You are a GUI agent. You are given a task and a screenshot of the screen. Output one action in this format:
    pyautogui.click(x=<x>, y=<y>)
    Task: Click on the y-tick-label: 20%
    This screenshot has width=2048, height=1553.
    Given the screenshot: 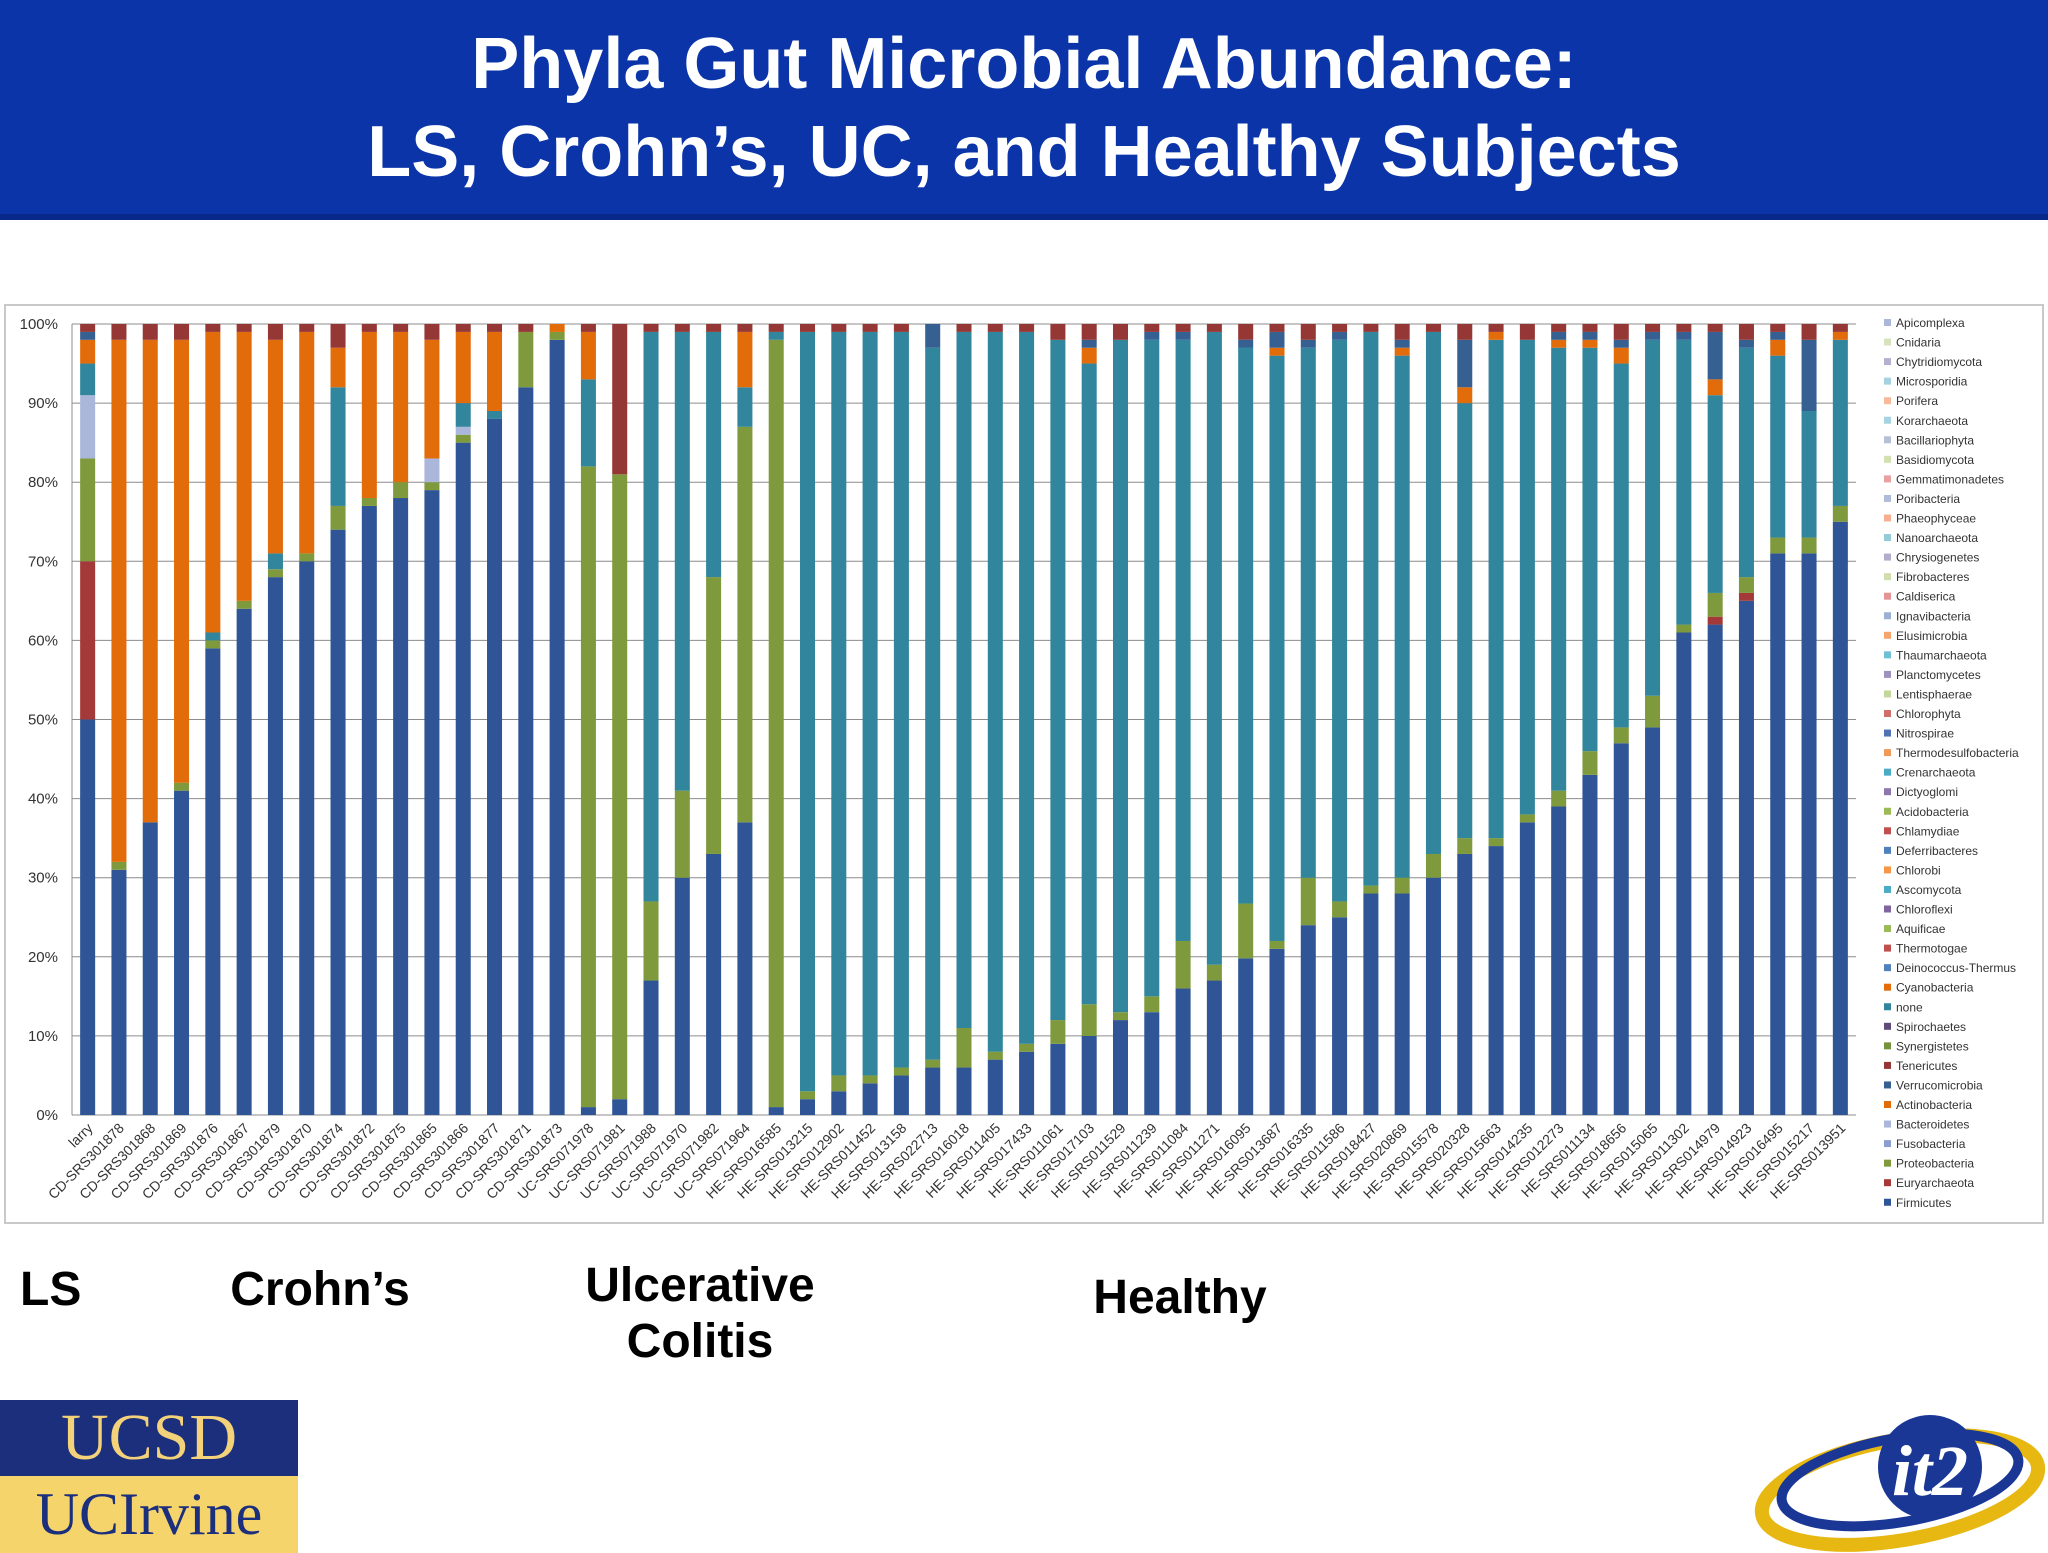 What is the action you would take?
    pyautogui.click(x=43, y=957)
    